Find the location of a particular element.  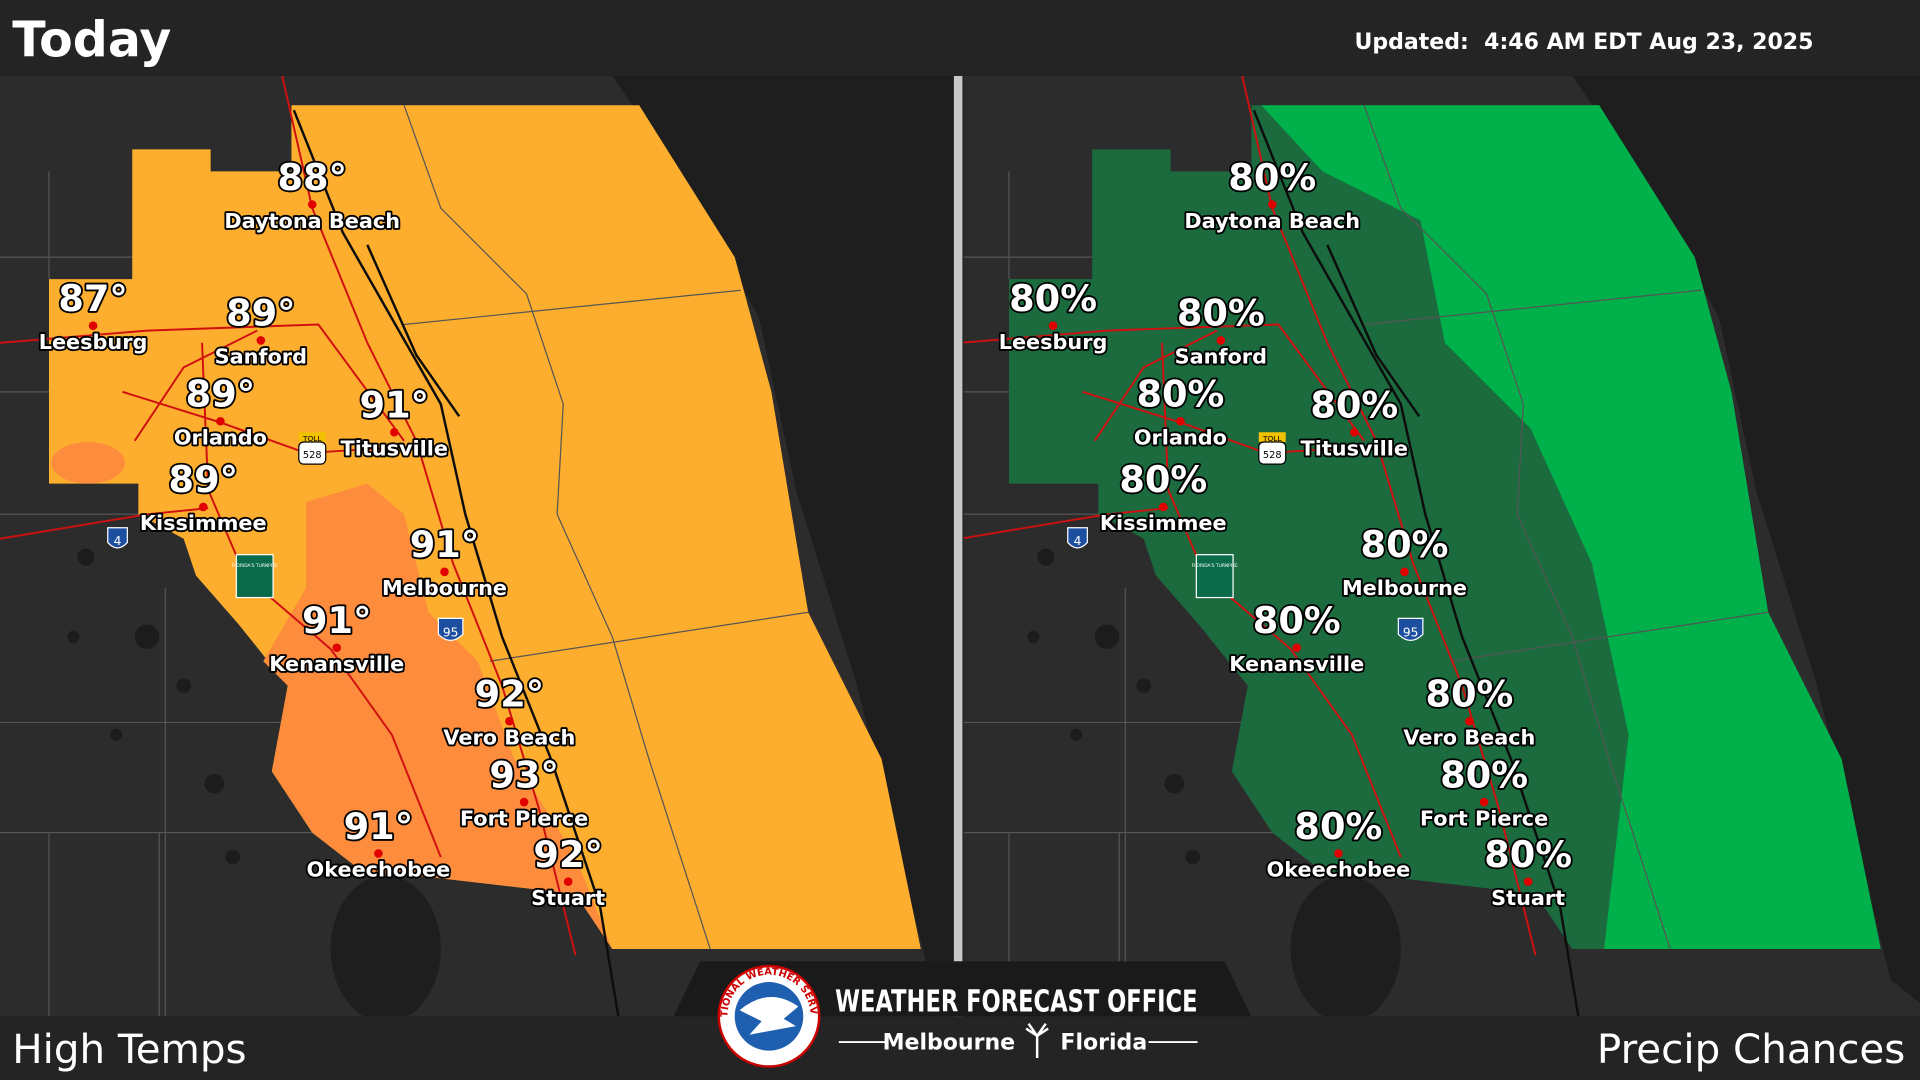

city-value: 87° is located at coordinates (92, 298).